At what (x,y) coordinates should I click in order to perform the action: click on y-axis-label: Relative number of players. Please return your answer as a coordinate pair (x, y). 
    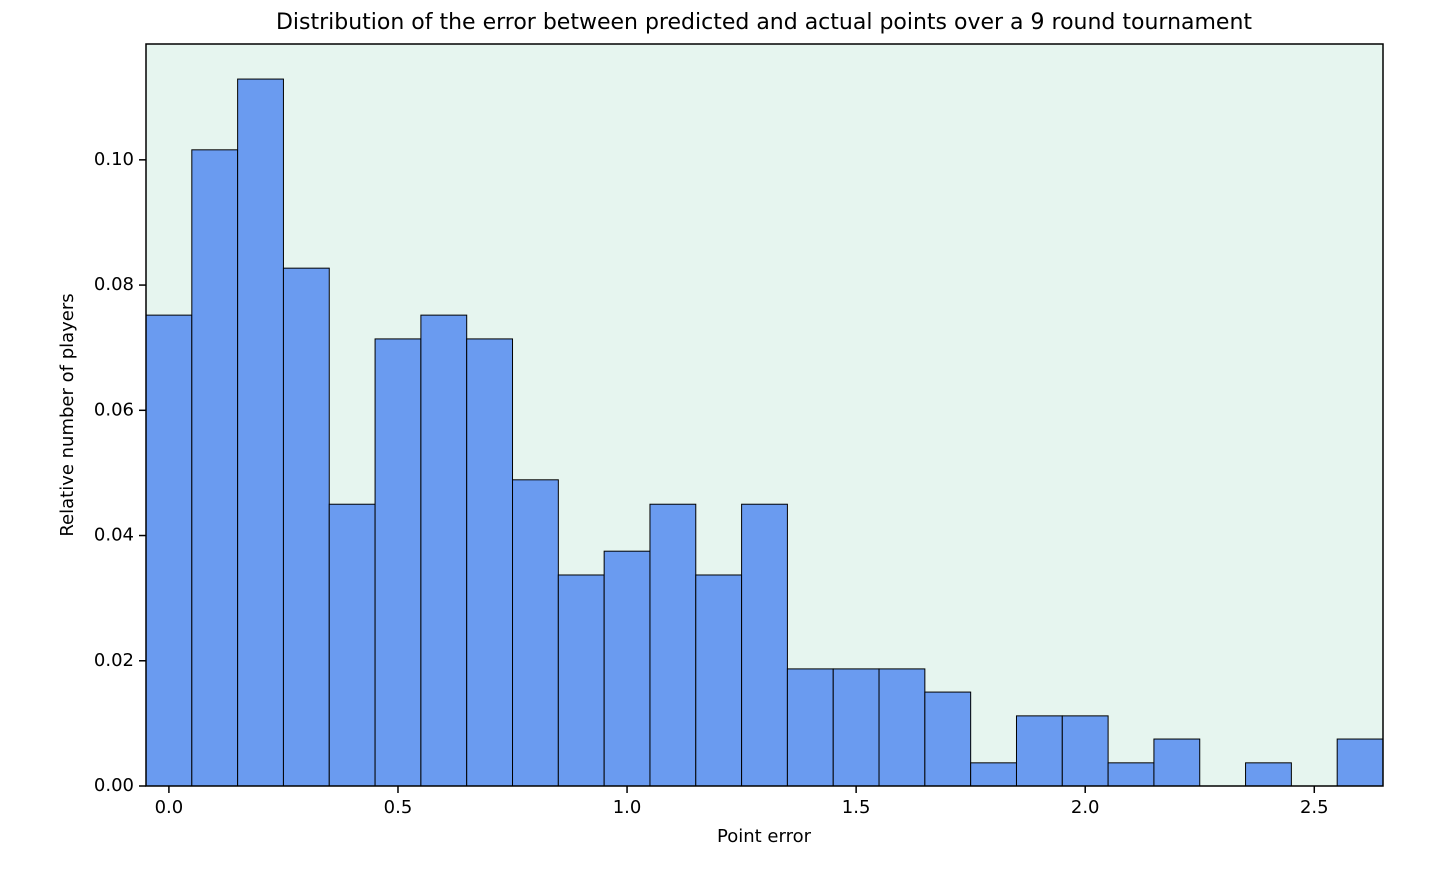
    Looking at the image, I should click on (67, 414).